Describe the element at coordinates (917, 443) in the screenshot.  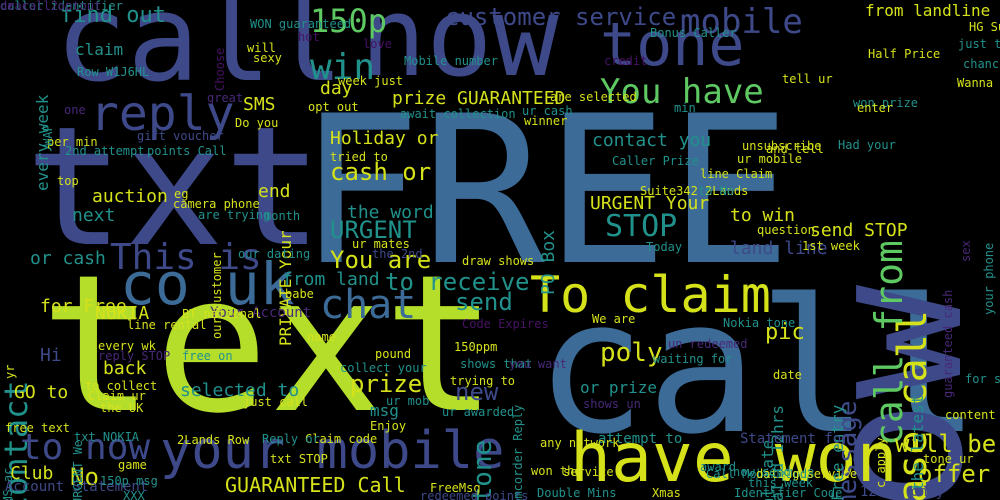
I see `word: the latest` at that location.